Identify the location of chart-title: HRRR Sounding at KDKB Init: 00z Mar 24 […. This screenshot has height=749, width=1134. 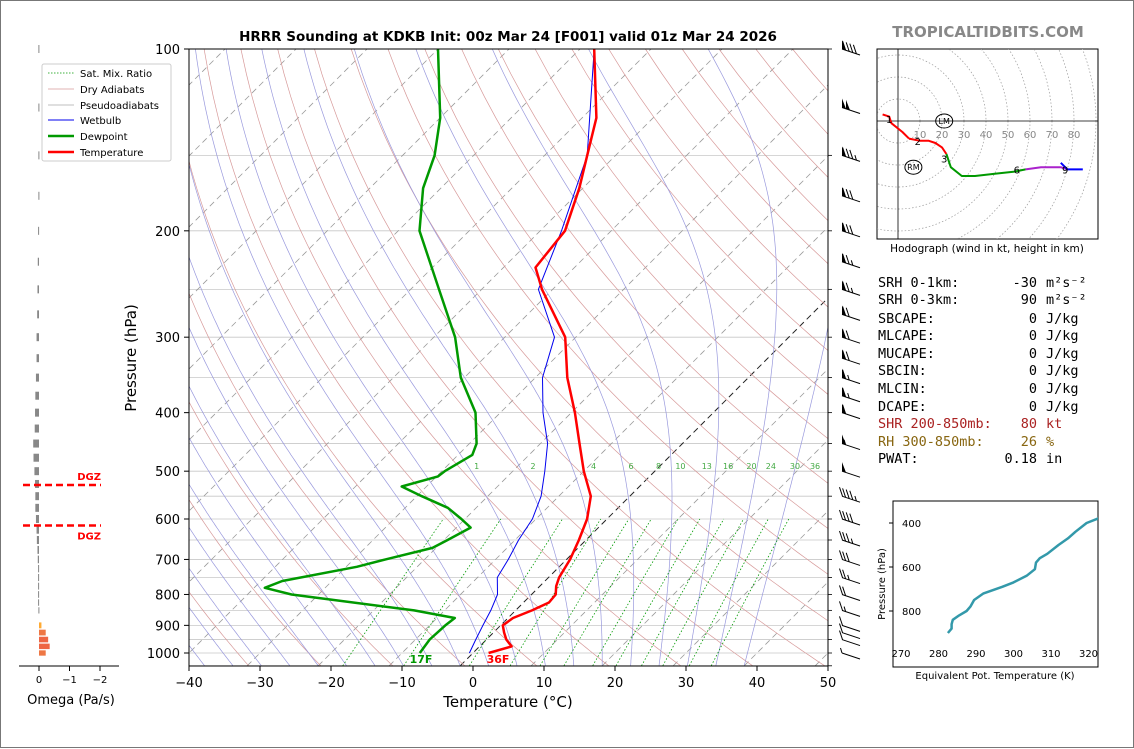
(508, 37).